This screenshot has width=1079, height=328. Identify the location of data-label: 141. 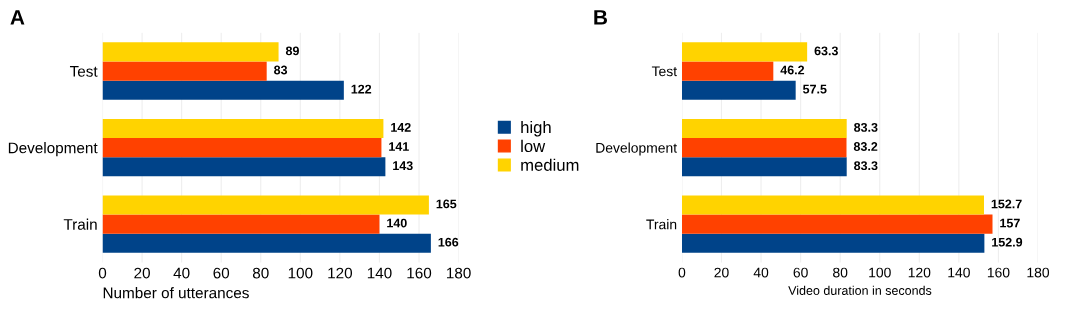
(399, 146).